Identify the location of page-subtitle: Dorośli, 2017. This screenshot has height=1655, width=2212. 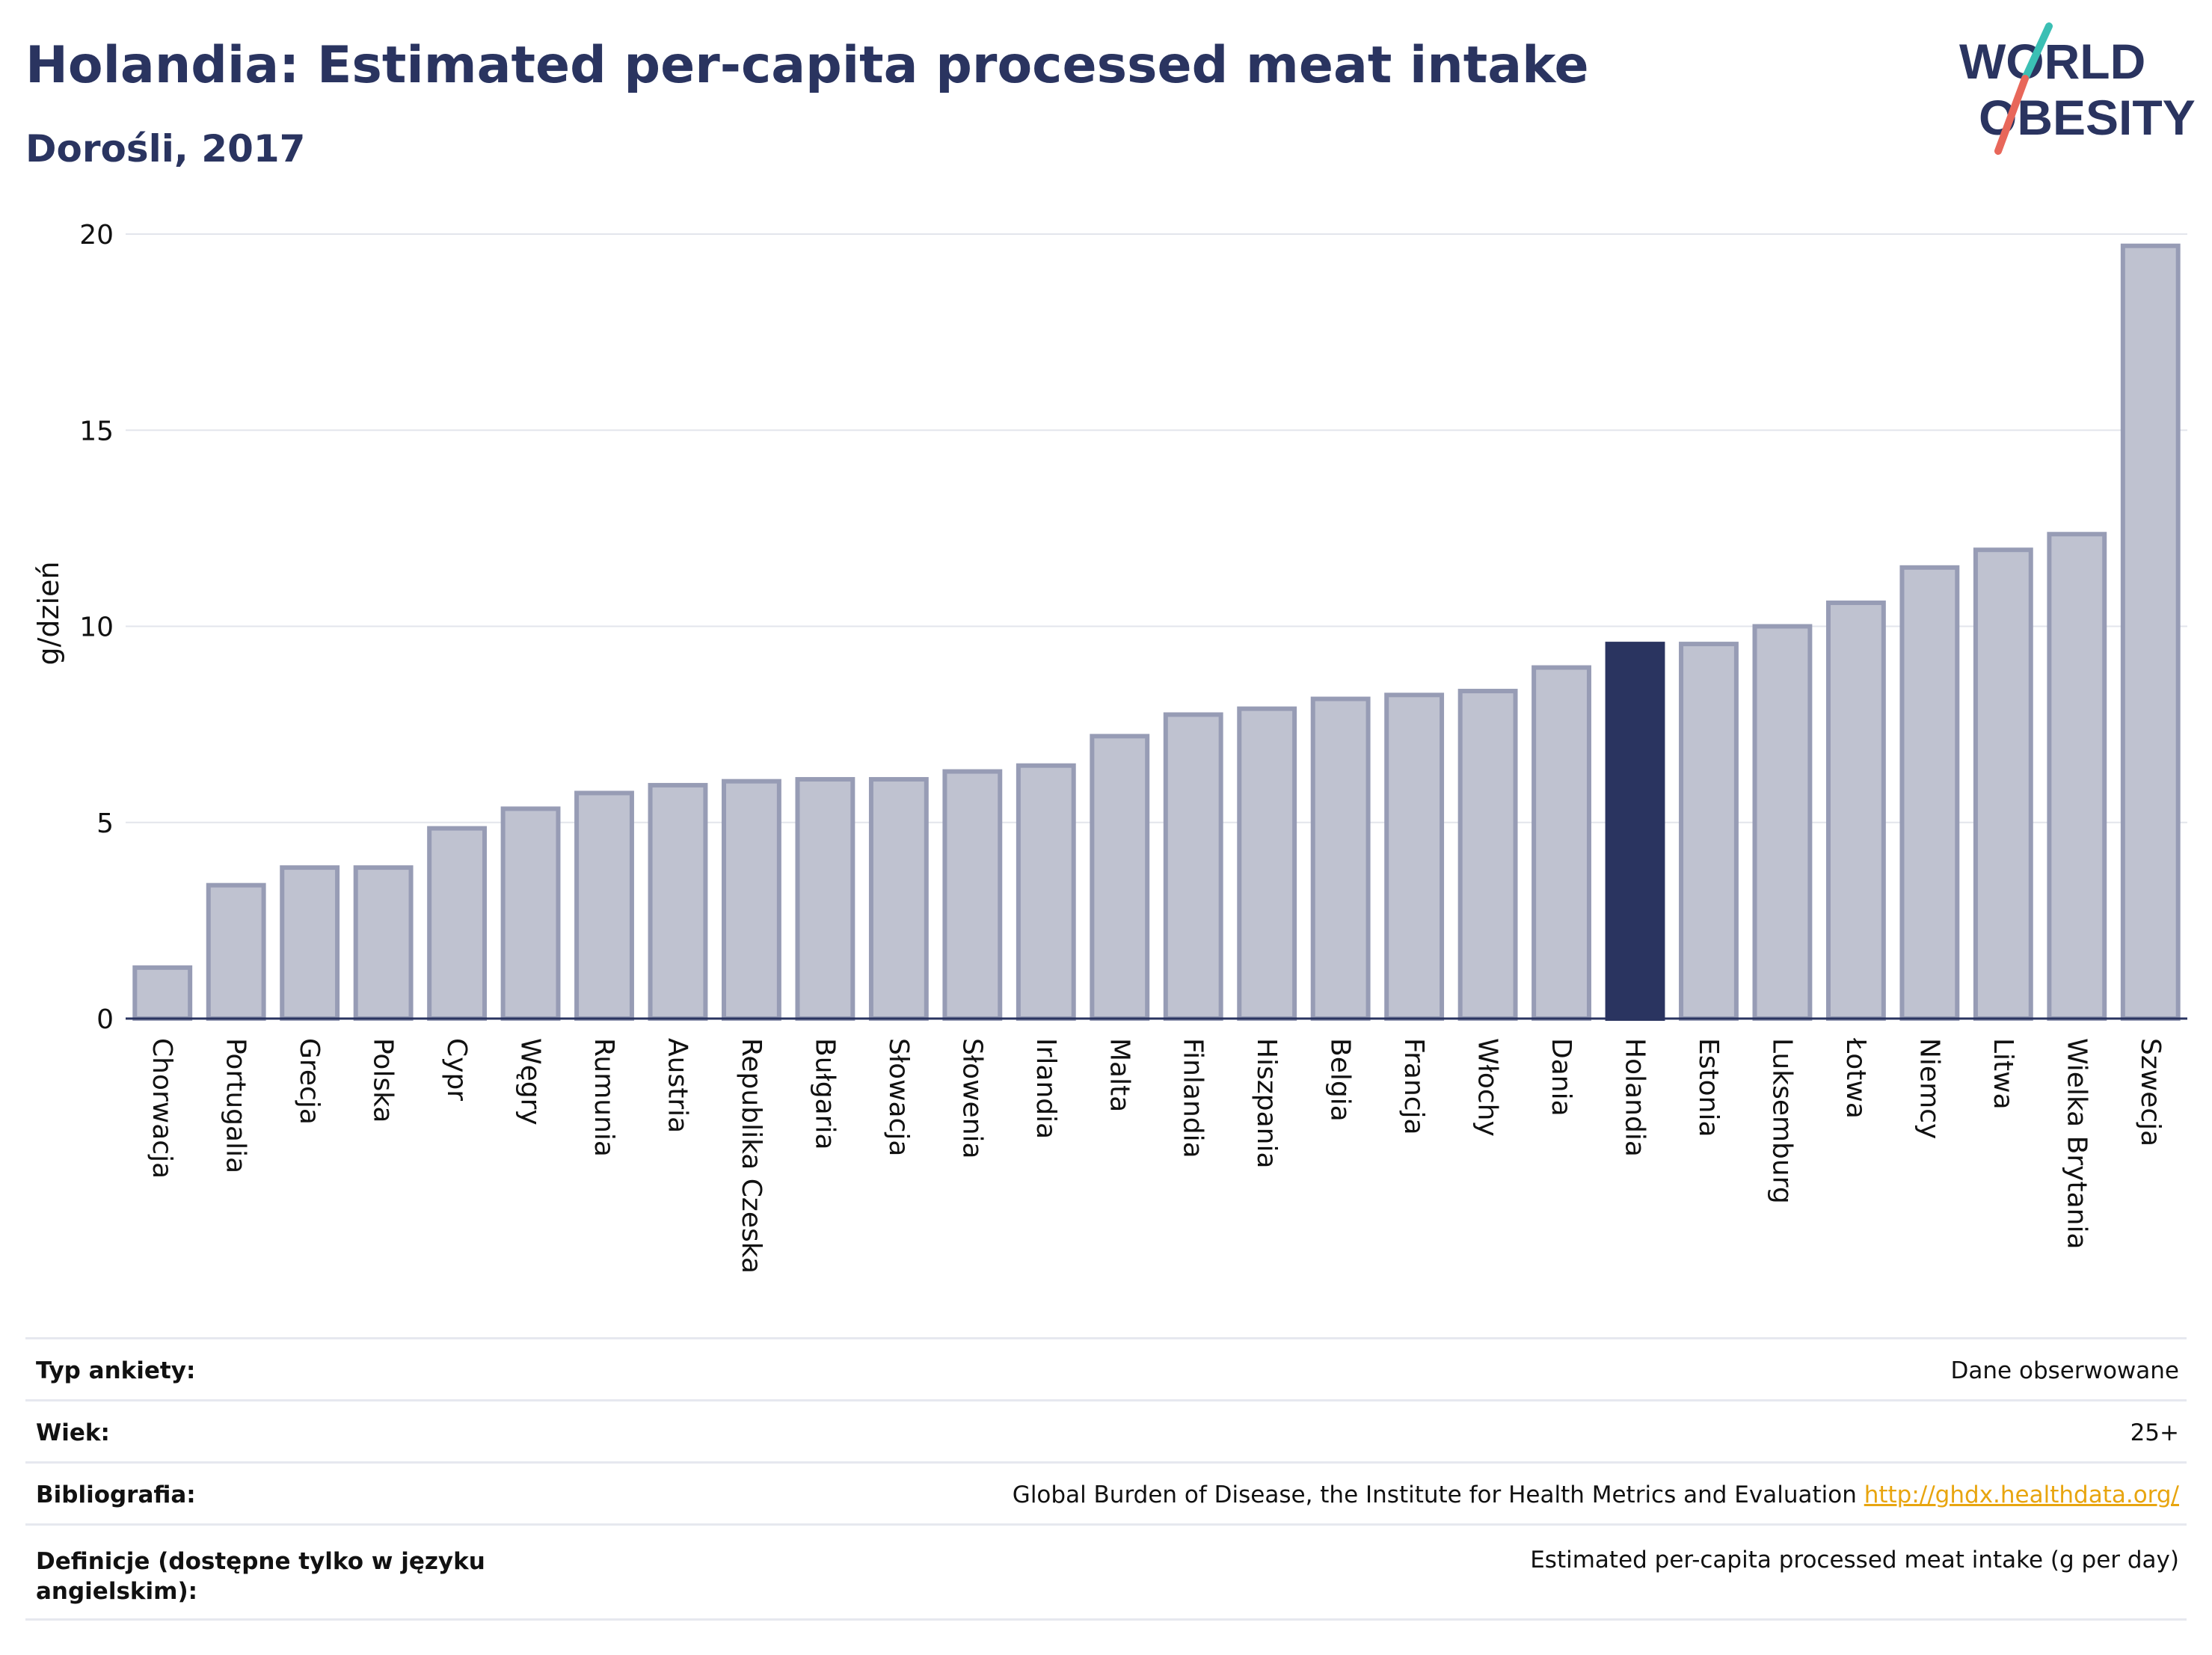
(165, 149).